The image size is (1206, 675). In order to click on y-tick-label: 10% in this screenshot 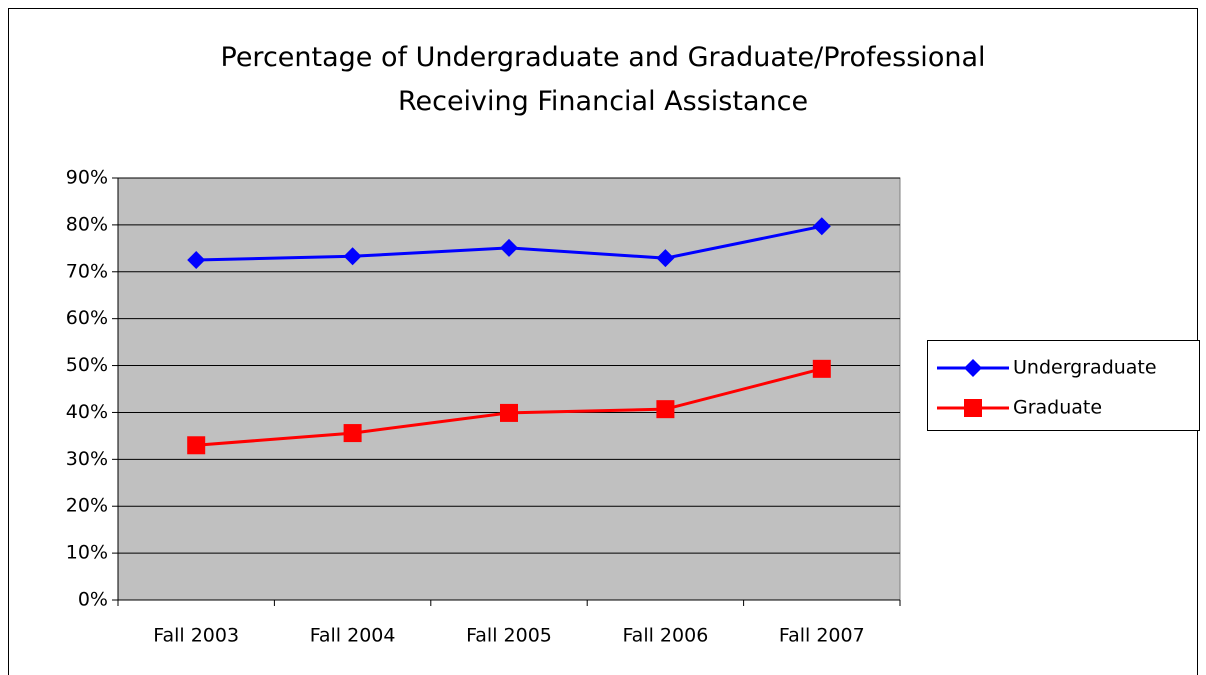, I will do `click(87, 553)`.